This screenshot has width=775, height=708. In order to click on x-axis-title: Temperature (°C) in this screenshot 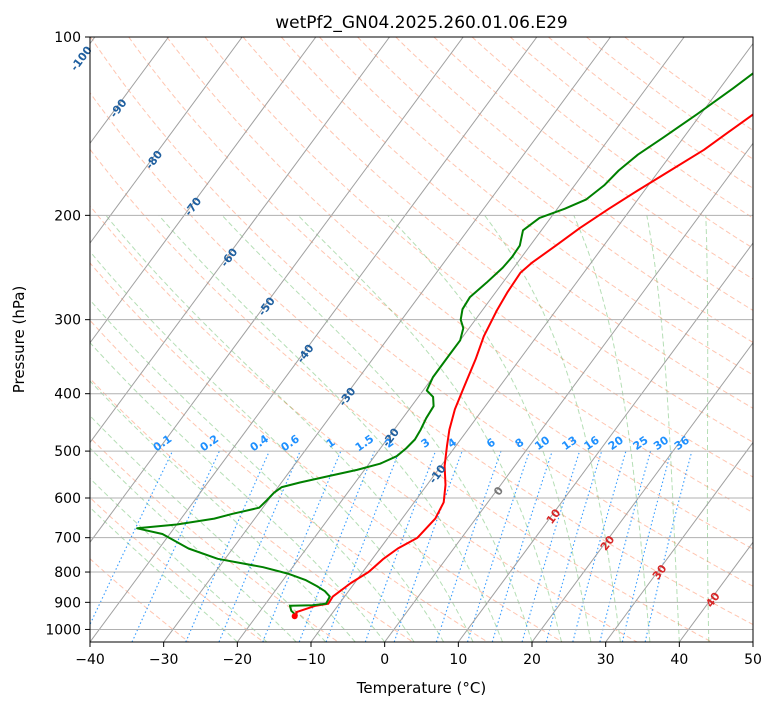, I will do `click(421, 688)`.